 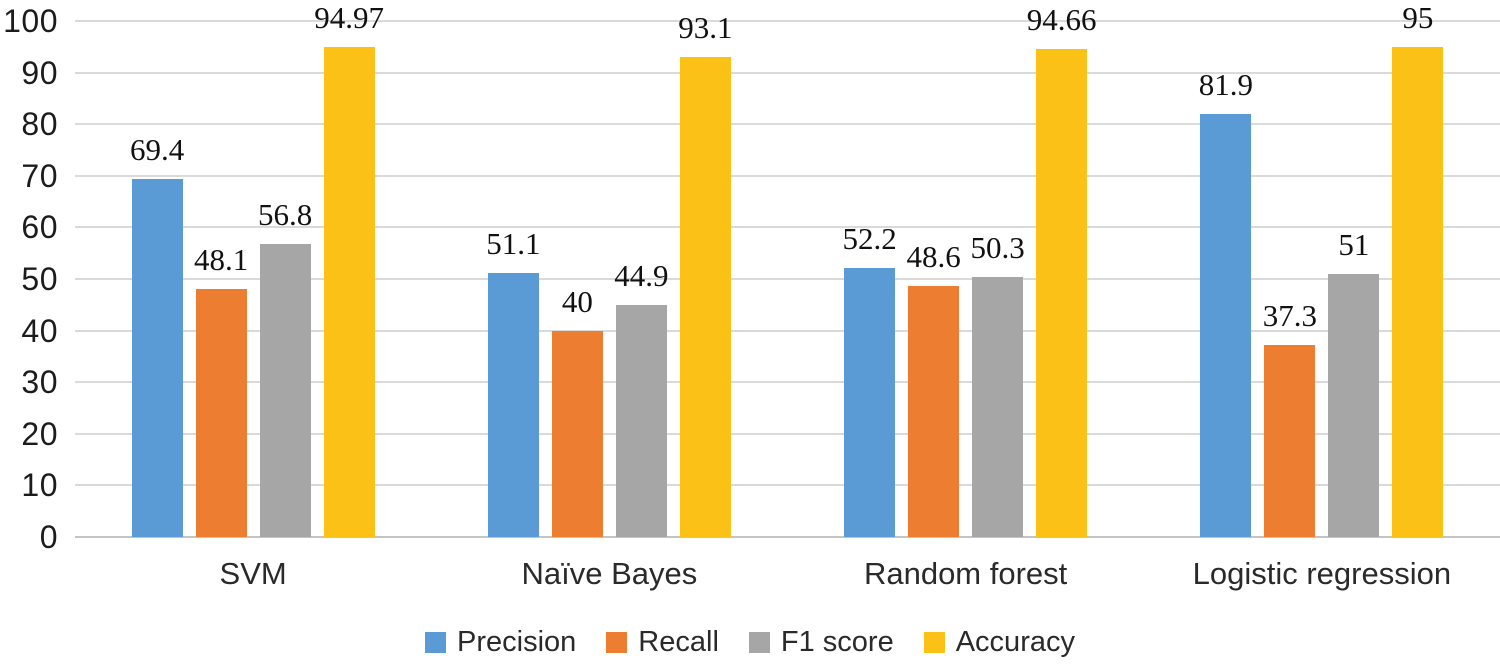 What do you see at coordinates (837, 641) in the screenshot?
I see `legend-label-f1-score: F1 score` at bounding box center [837, 641].